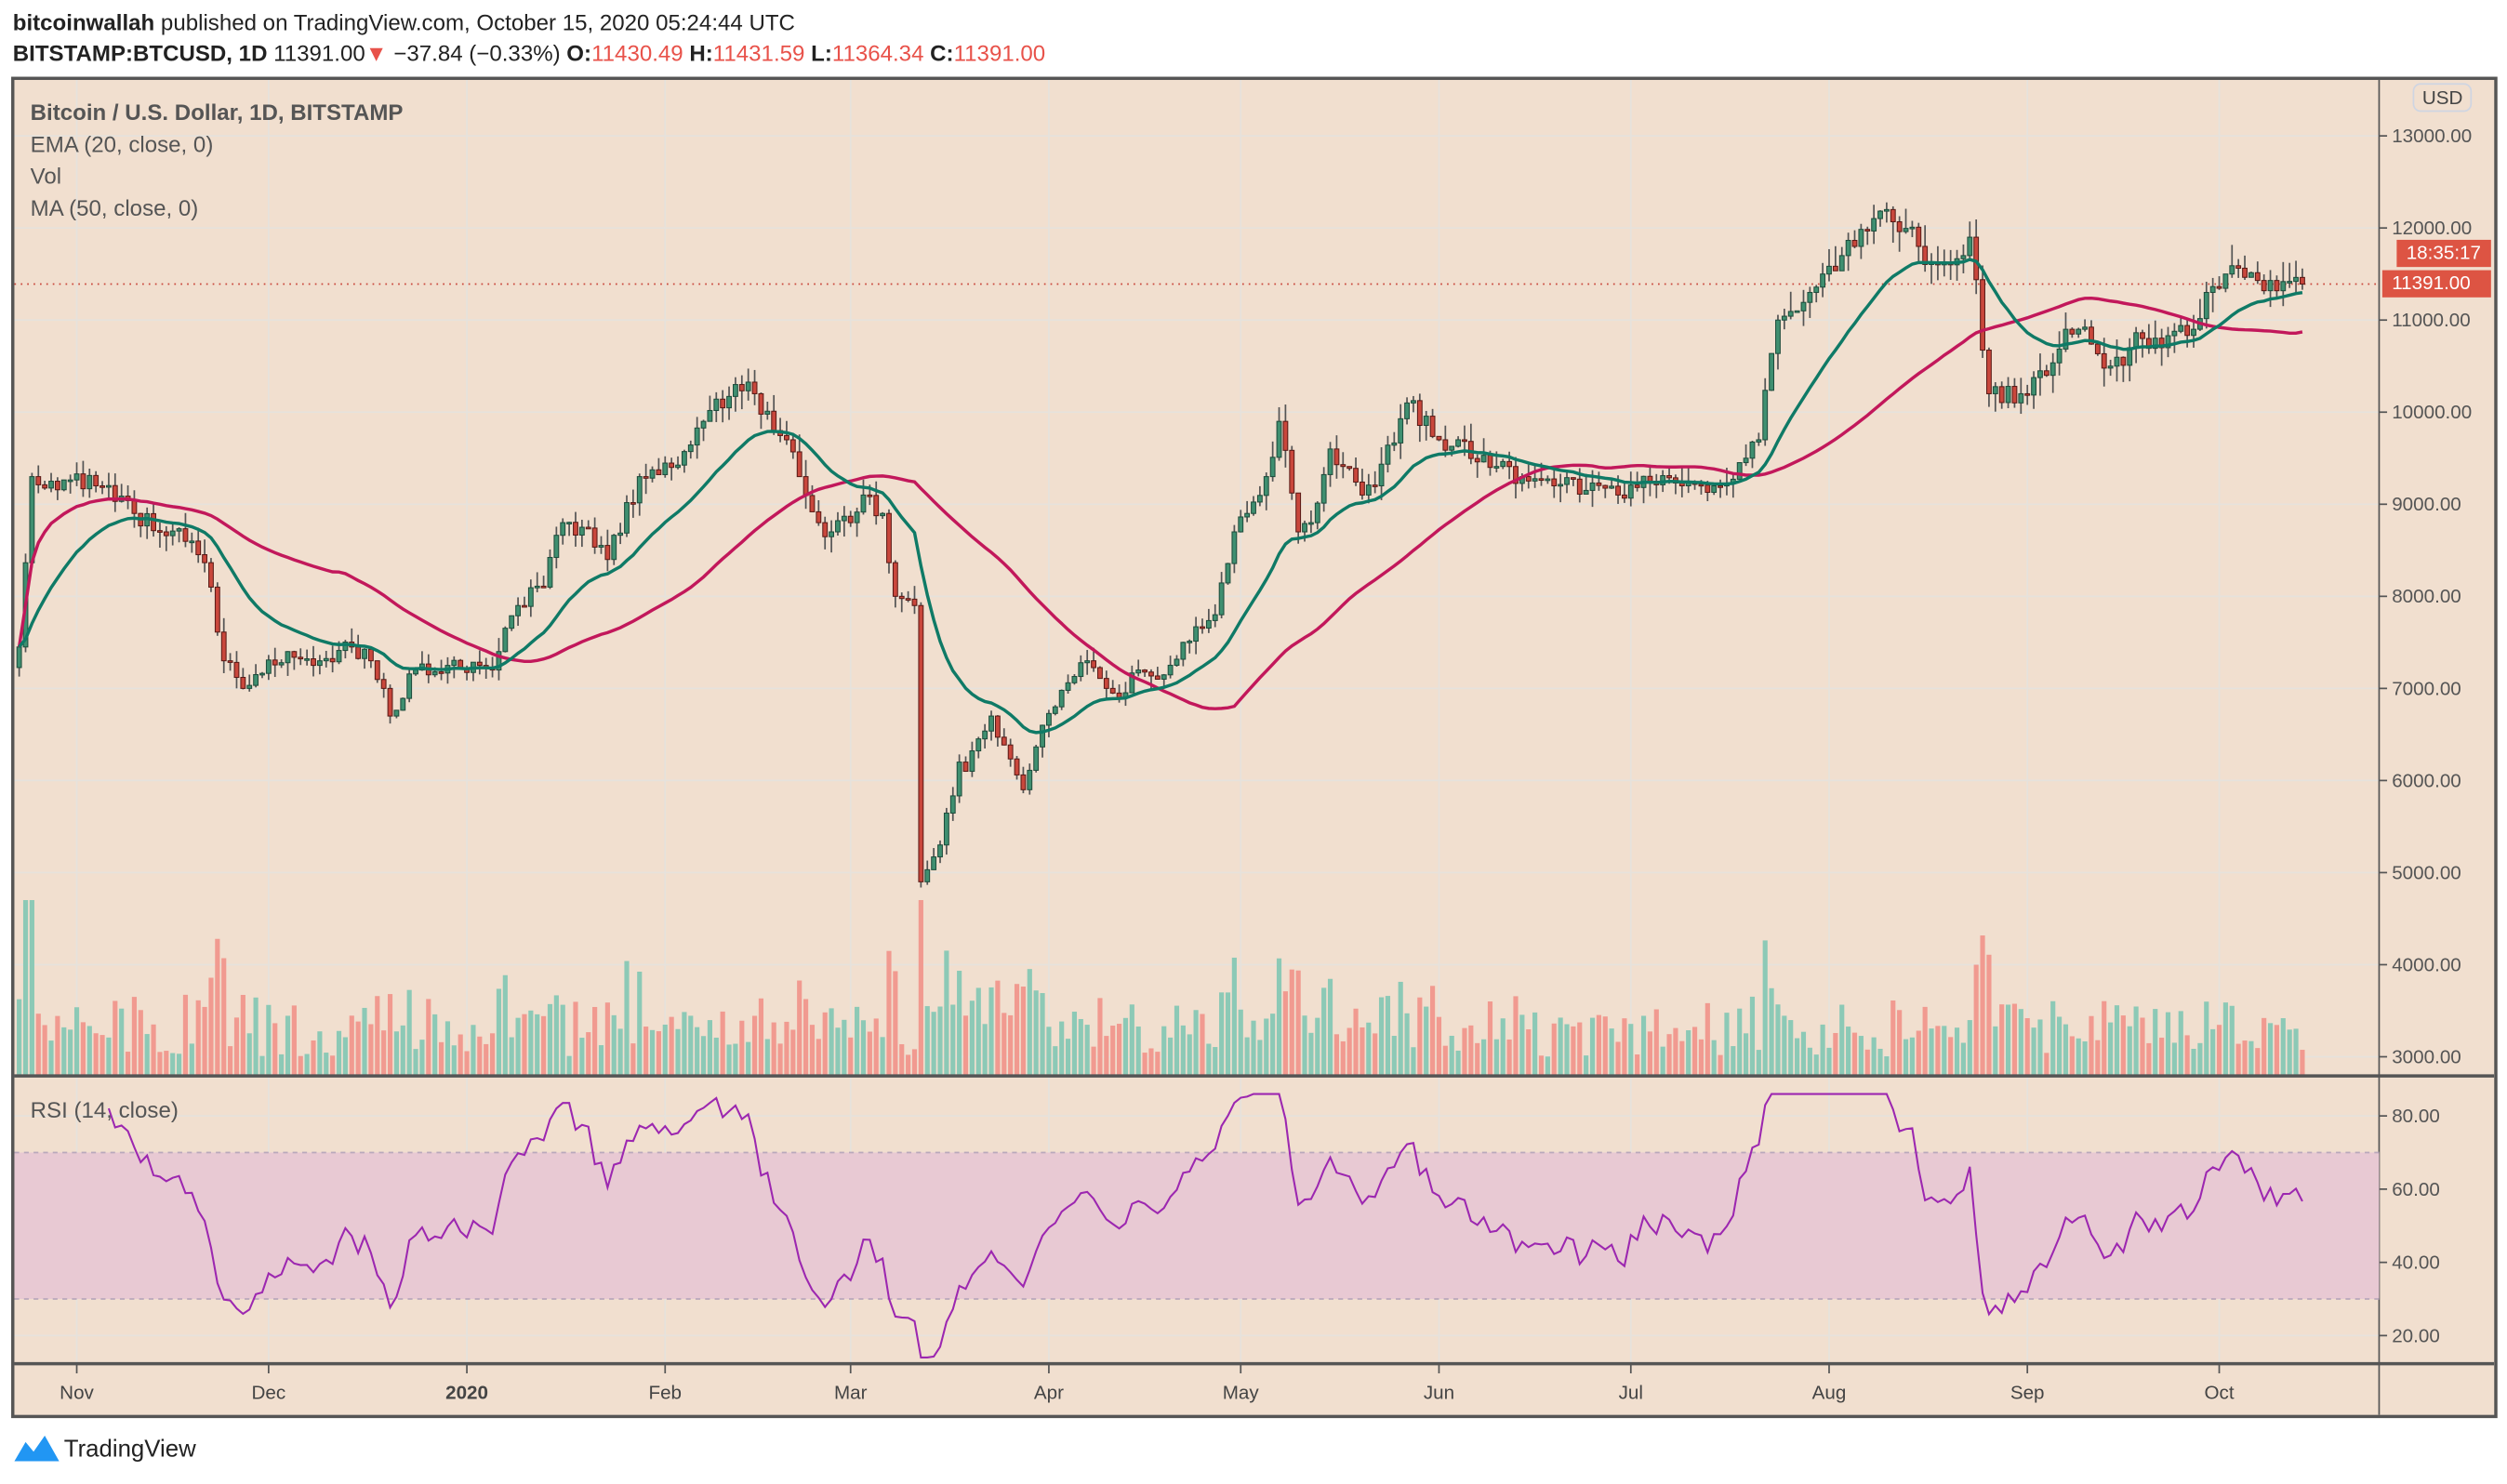  Describe the element at coordinates (2432, 136) in the screenshot. I see `price-axis-label: 13000.00` at that location.